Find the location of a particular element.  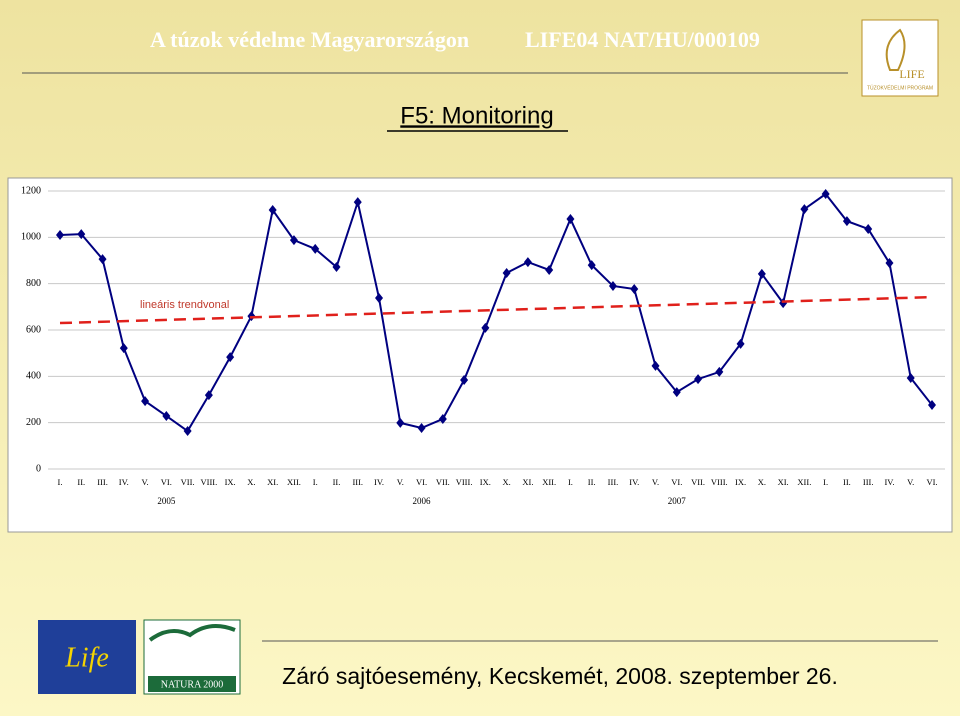

slide-title: F5: Monitoring is located at coordinates (476, 115).